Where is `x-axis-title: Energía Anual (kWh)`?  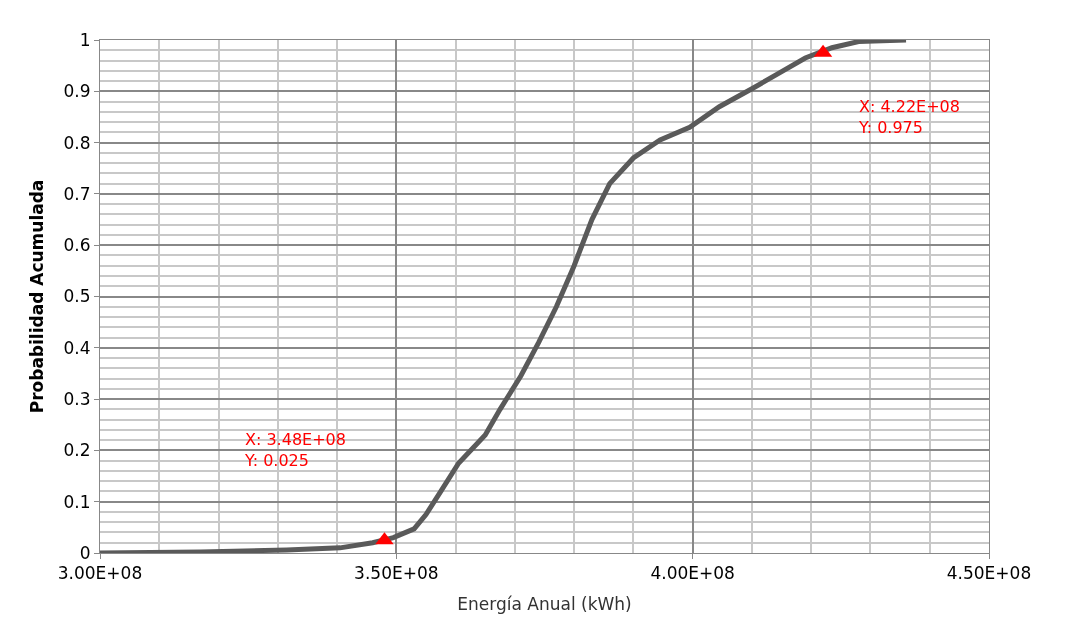
x-axis-title: Energía Anual (kWh) is located at coordinates (544, 603).